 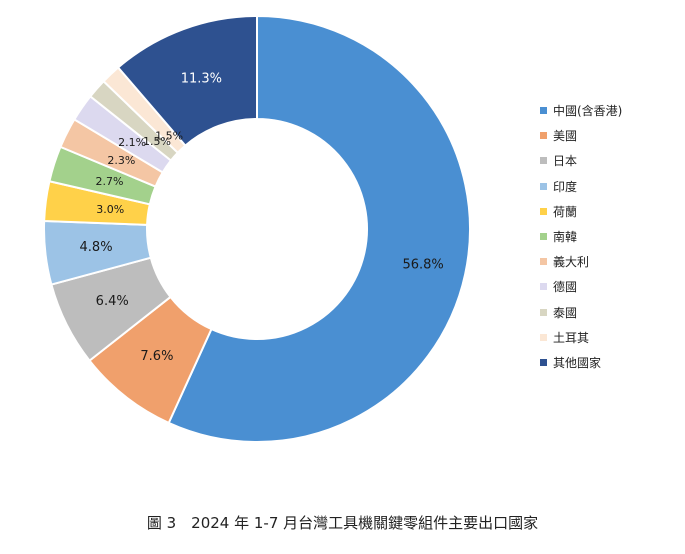 I want to click on legend-item: 印度, so click(x=581, y=186).